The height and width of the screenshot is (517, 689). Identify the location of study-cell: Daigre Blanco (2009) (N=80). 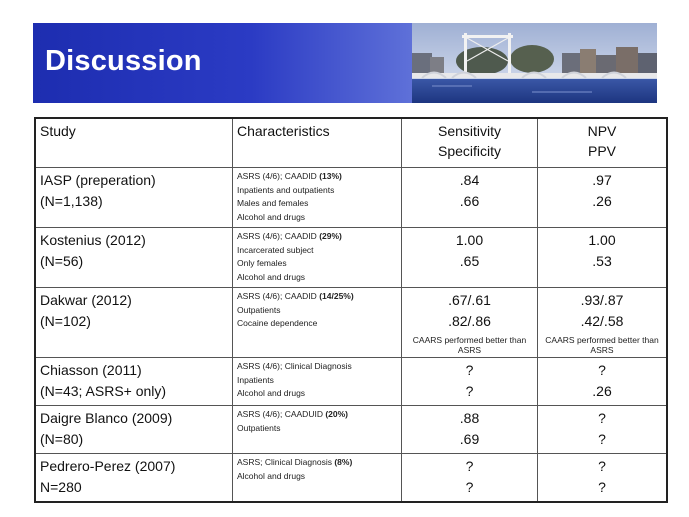
(133, 429).